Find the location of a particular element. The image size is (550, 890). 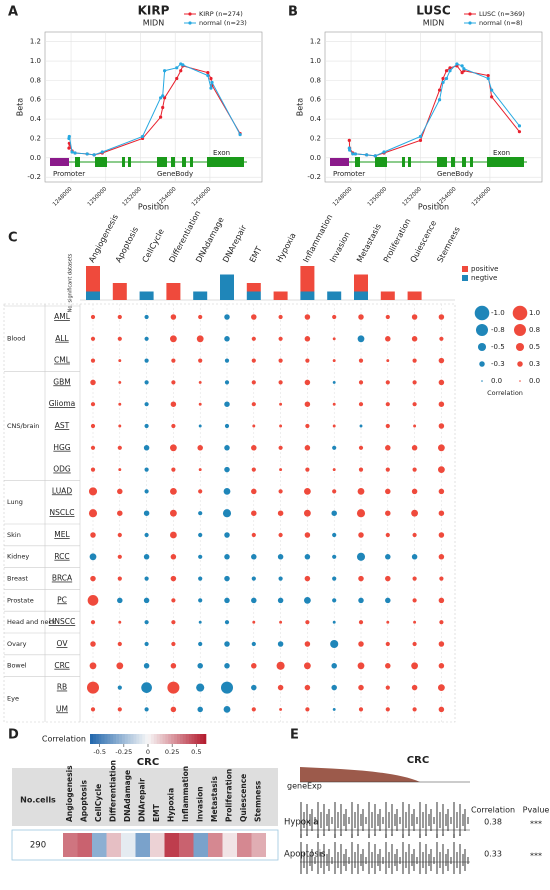

y-tick-label: 0.4 is located at coordinates (316, 119).